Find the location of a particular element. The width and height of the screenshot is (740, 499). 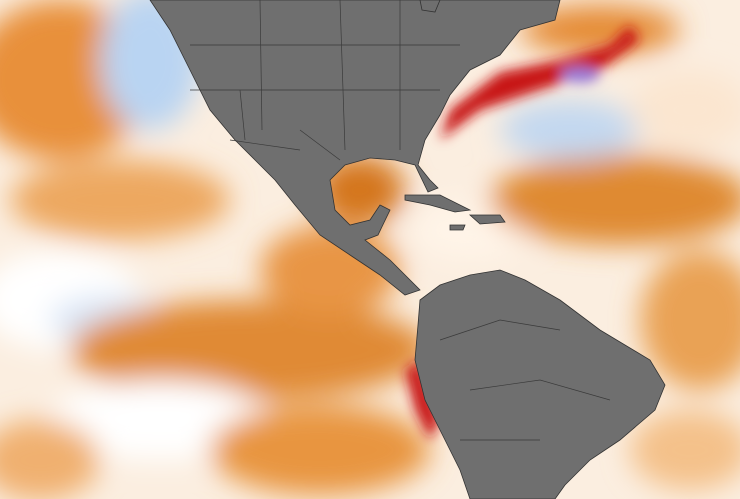

peru-coast-anomaly is located at coordinates (422, 400).